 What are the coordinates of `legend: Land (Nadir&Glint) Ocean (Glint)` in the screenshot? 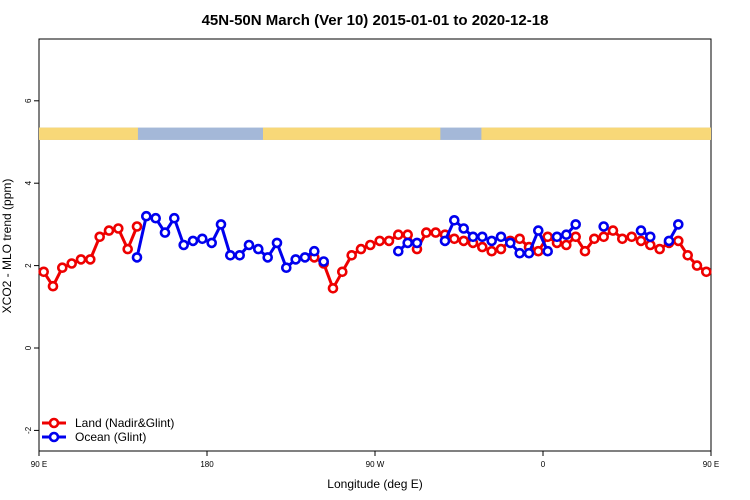 It's located at (108, 430).